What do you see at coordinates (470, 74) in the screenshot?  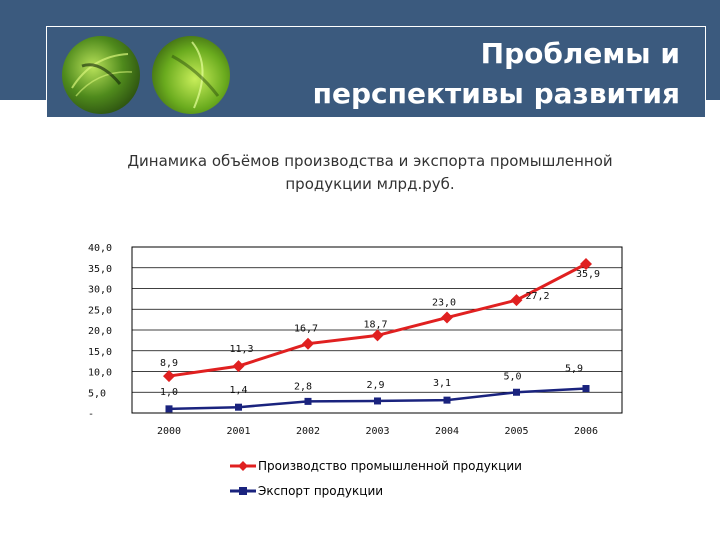 I see `page-title: Проблемы и перспективы развития` at bounding box center [470, 74].